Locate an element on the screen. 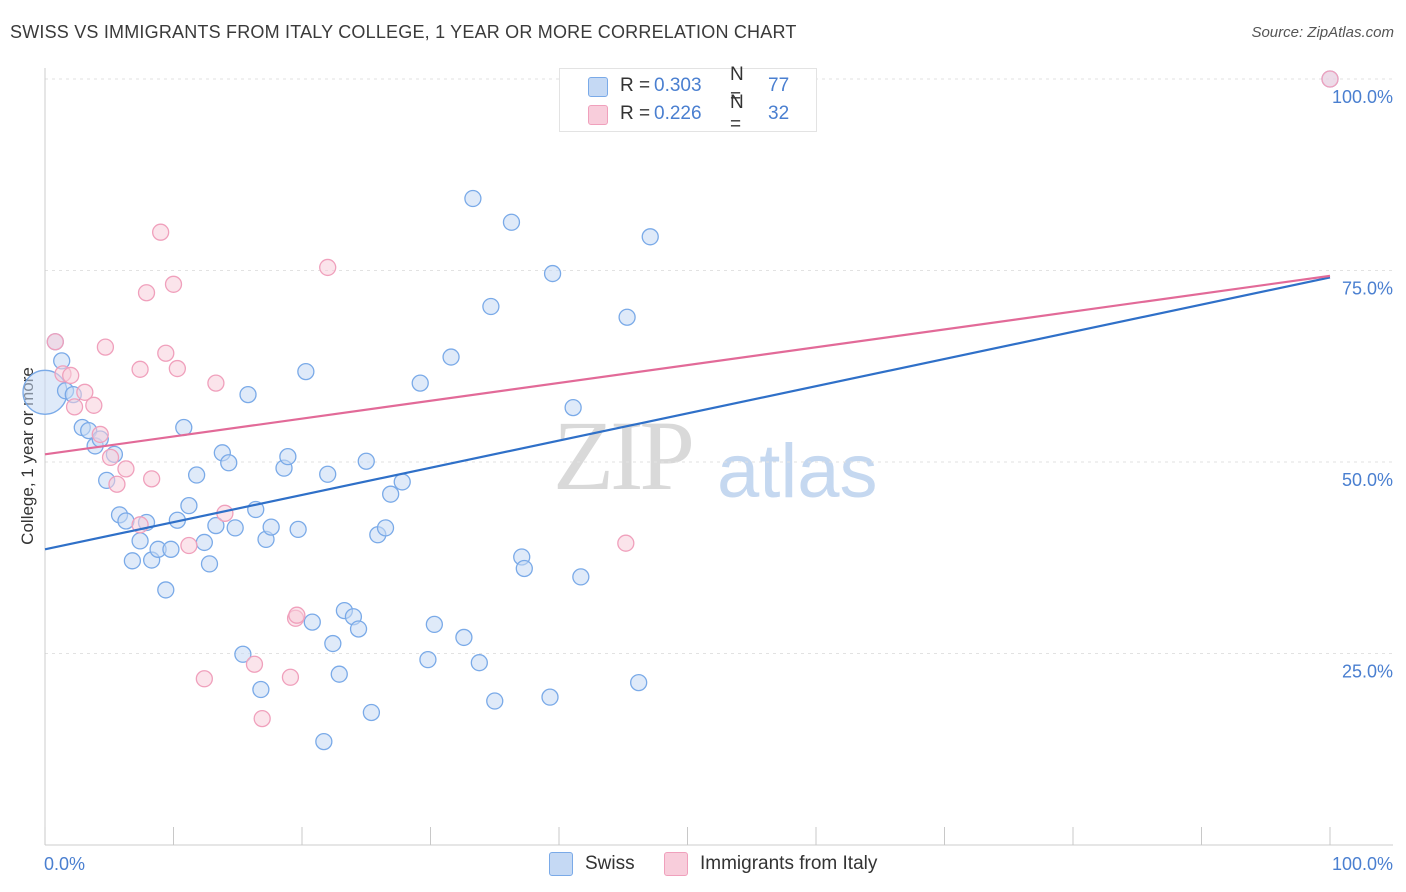 This screenshot has height=892, width=1406. x-tick-label-left: 0.0% is located at coordinates (64, 864).